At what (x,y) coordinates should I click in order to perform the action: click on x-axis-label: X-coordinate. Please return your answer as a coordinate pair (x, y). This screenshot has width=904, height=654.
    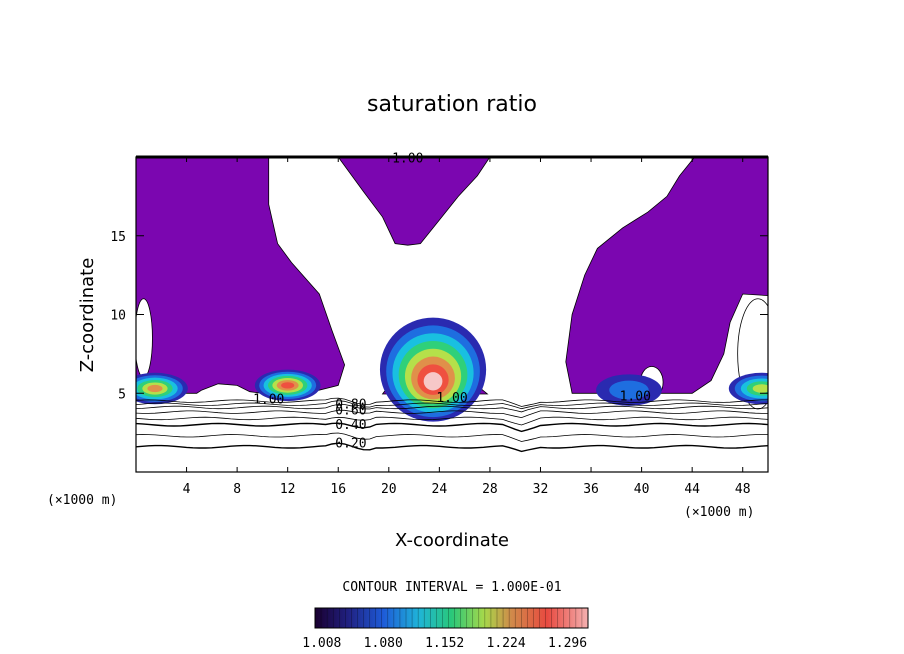
    Looking at the image, I should click on (452, 540).